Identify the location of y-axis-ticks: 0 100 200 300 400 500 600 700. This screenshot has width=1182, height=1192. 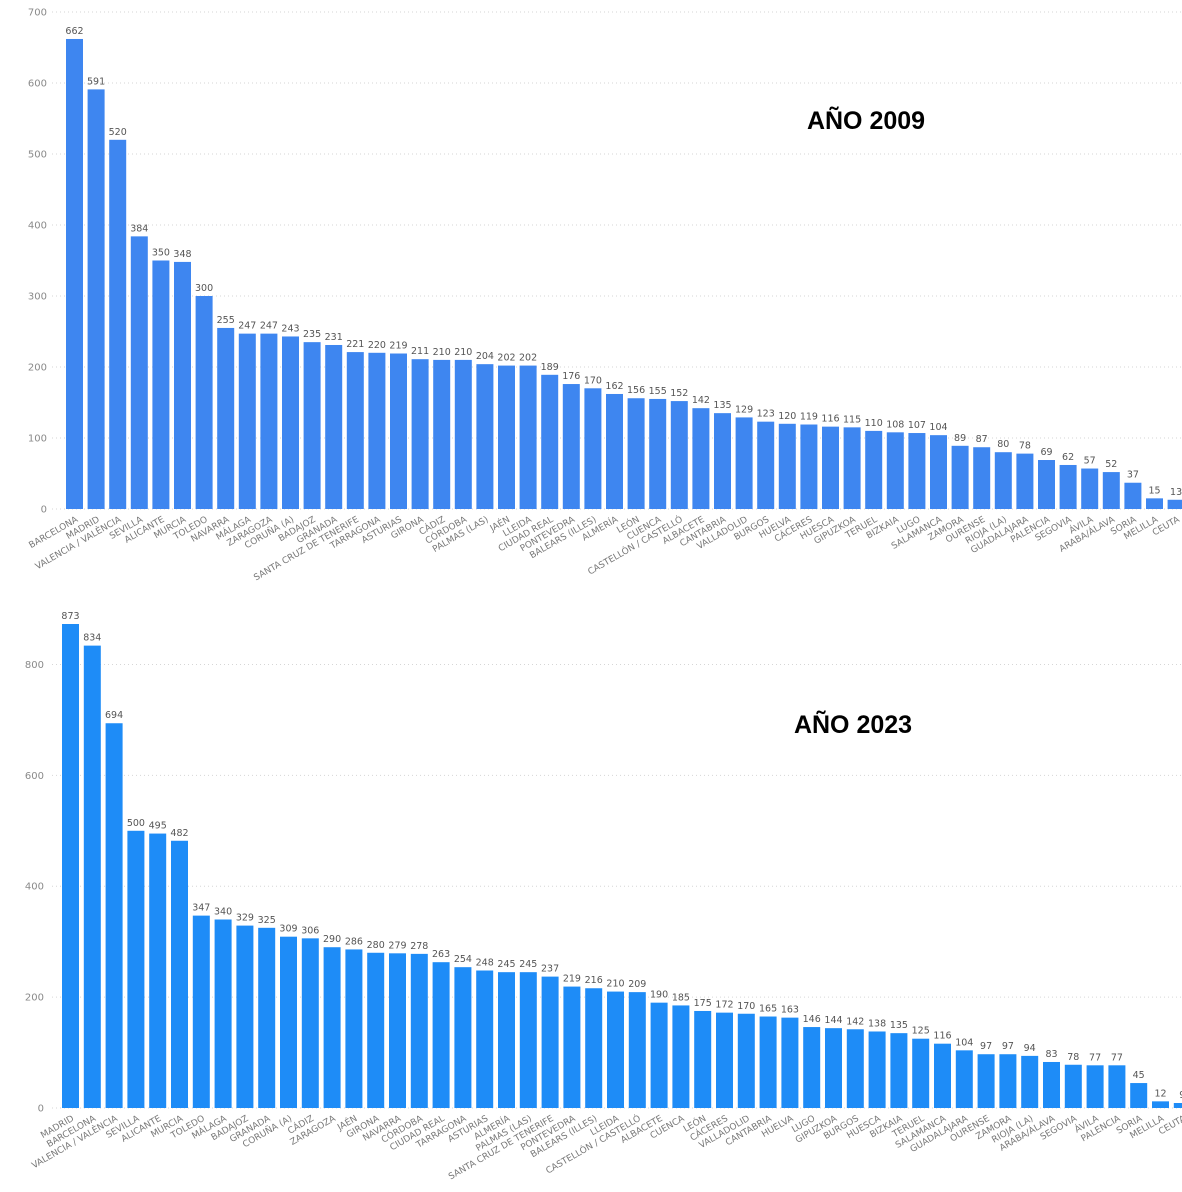
(37, 262).